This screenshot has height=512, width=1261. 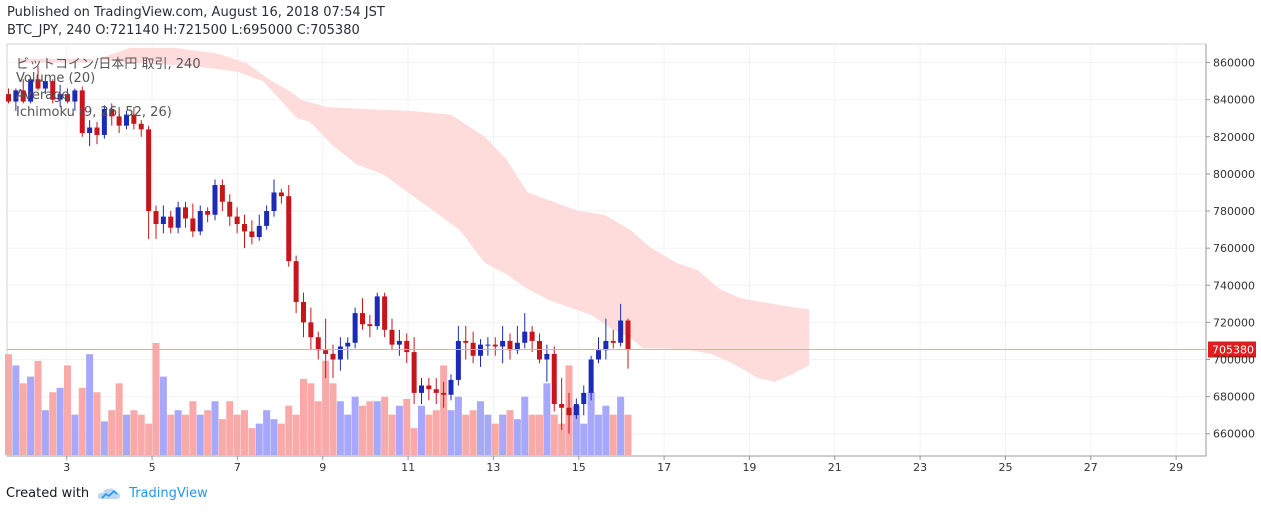 I want to click on price-tick-label: 680000, so click(x=1234, y=397).